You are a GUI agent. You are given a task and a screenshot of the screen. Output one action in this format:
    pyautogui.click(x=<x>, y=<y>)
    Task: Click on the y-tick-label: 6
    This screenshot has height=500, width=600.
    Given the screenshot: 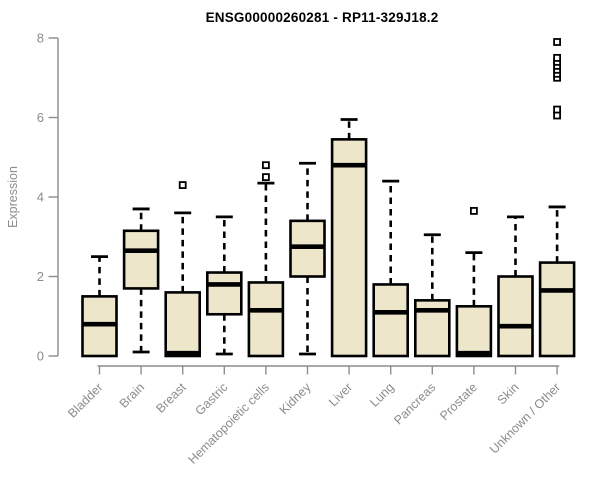 What is the action you would take?
    pyautogui.click(x=40, y=117)
    